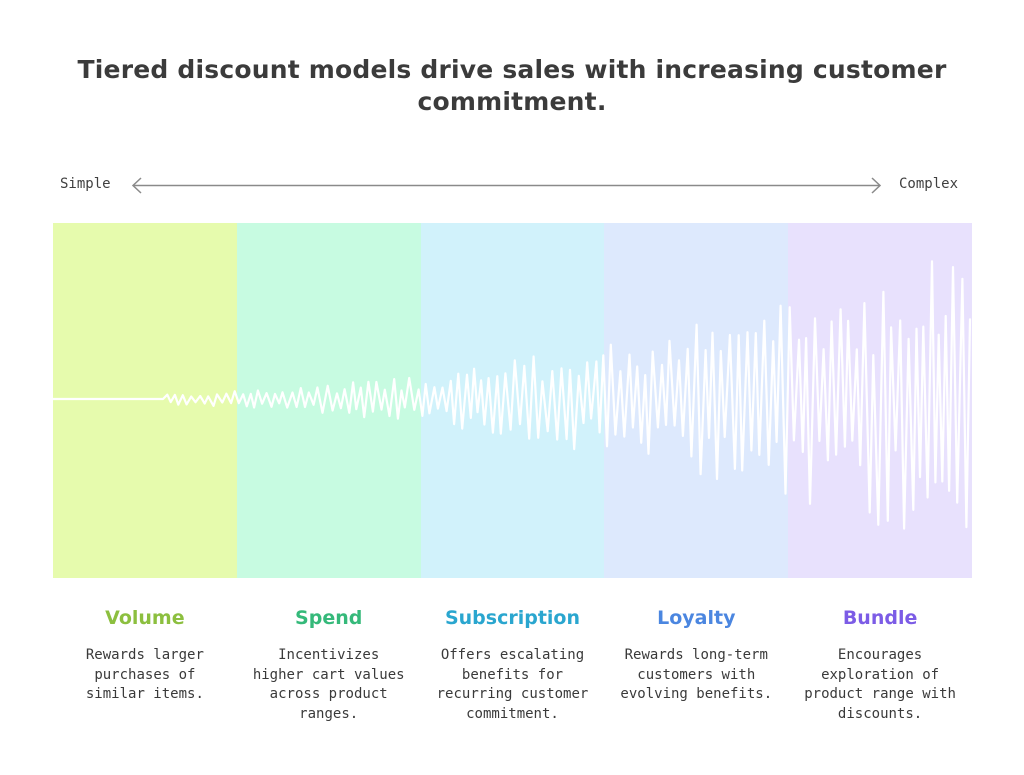 The width and height of the screenshot is (1024, 775). Describe the element at coordinates (85, 184) in the screenshot. I see `axis-label-simple: Simple` at that location.